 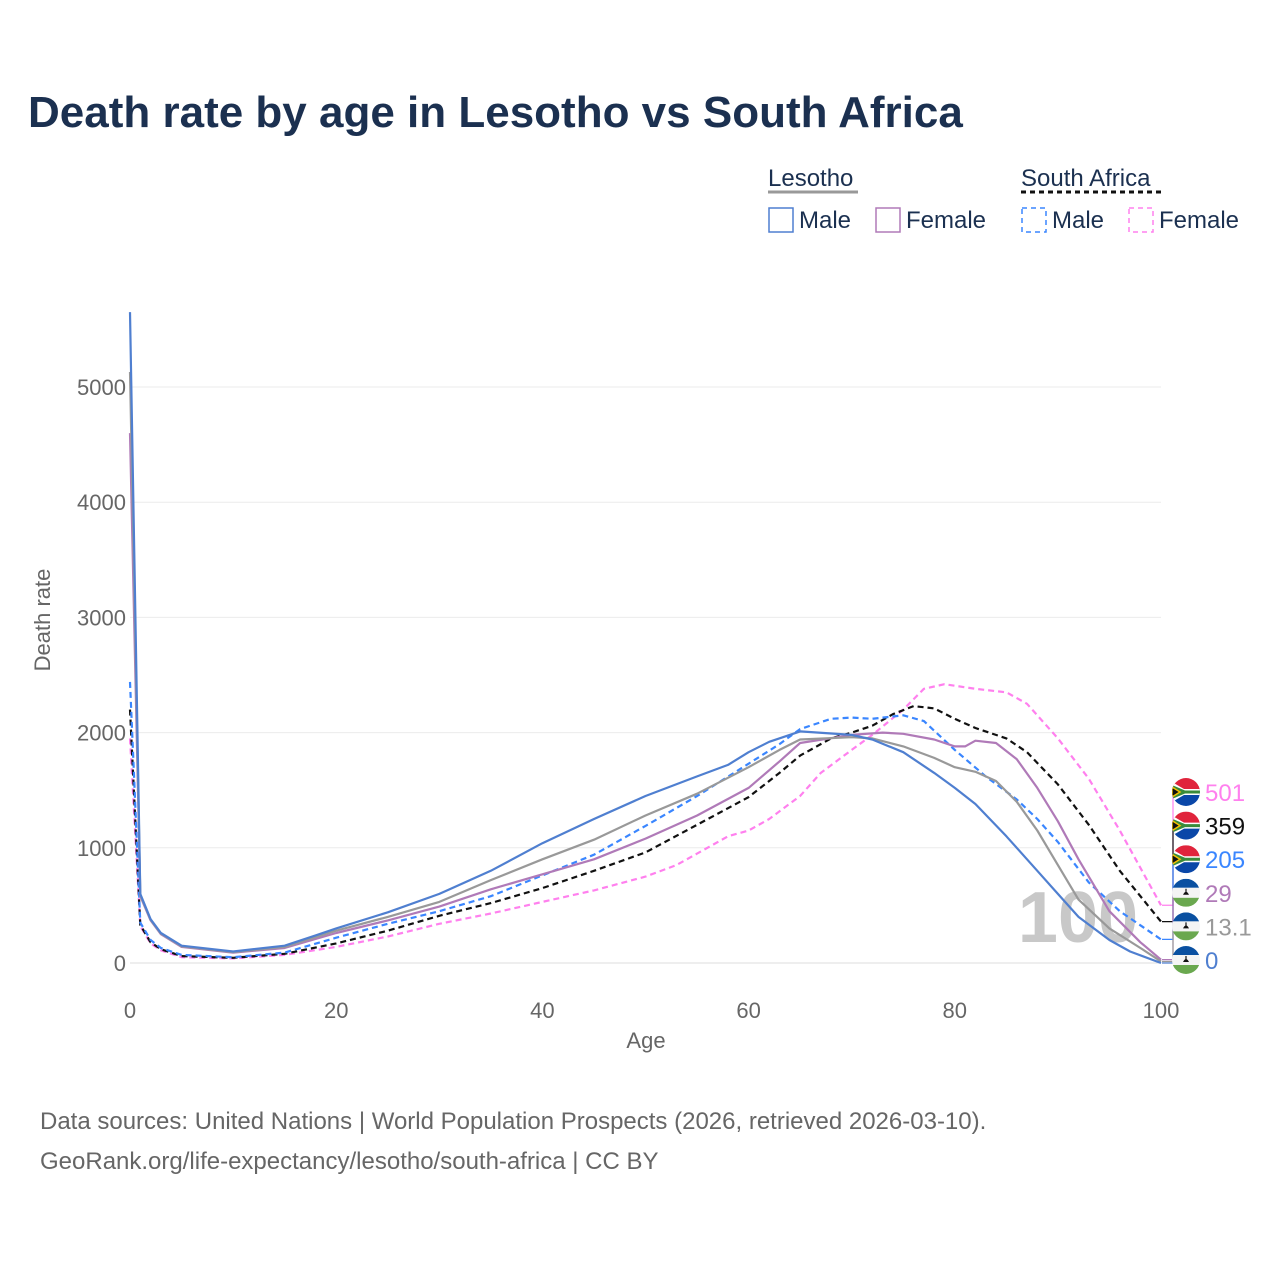 What do you see at coordinates (748, 1010) in the screenshot?
I see `x-tick-label: 60` at bounding box center [748, 1010].